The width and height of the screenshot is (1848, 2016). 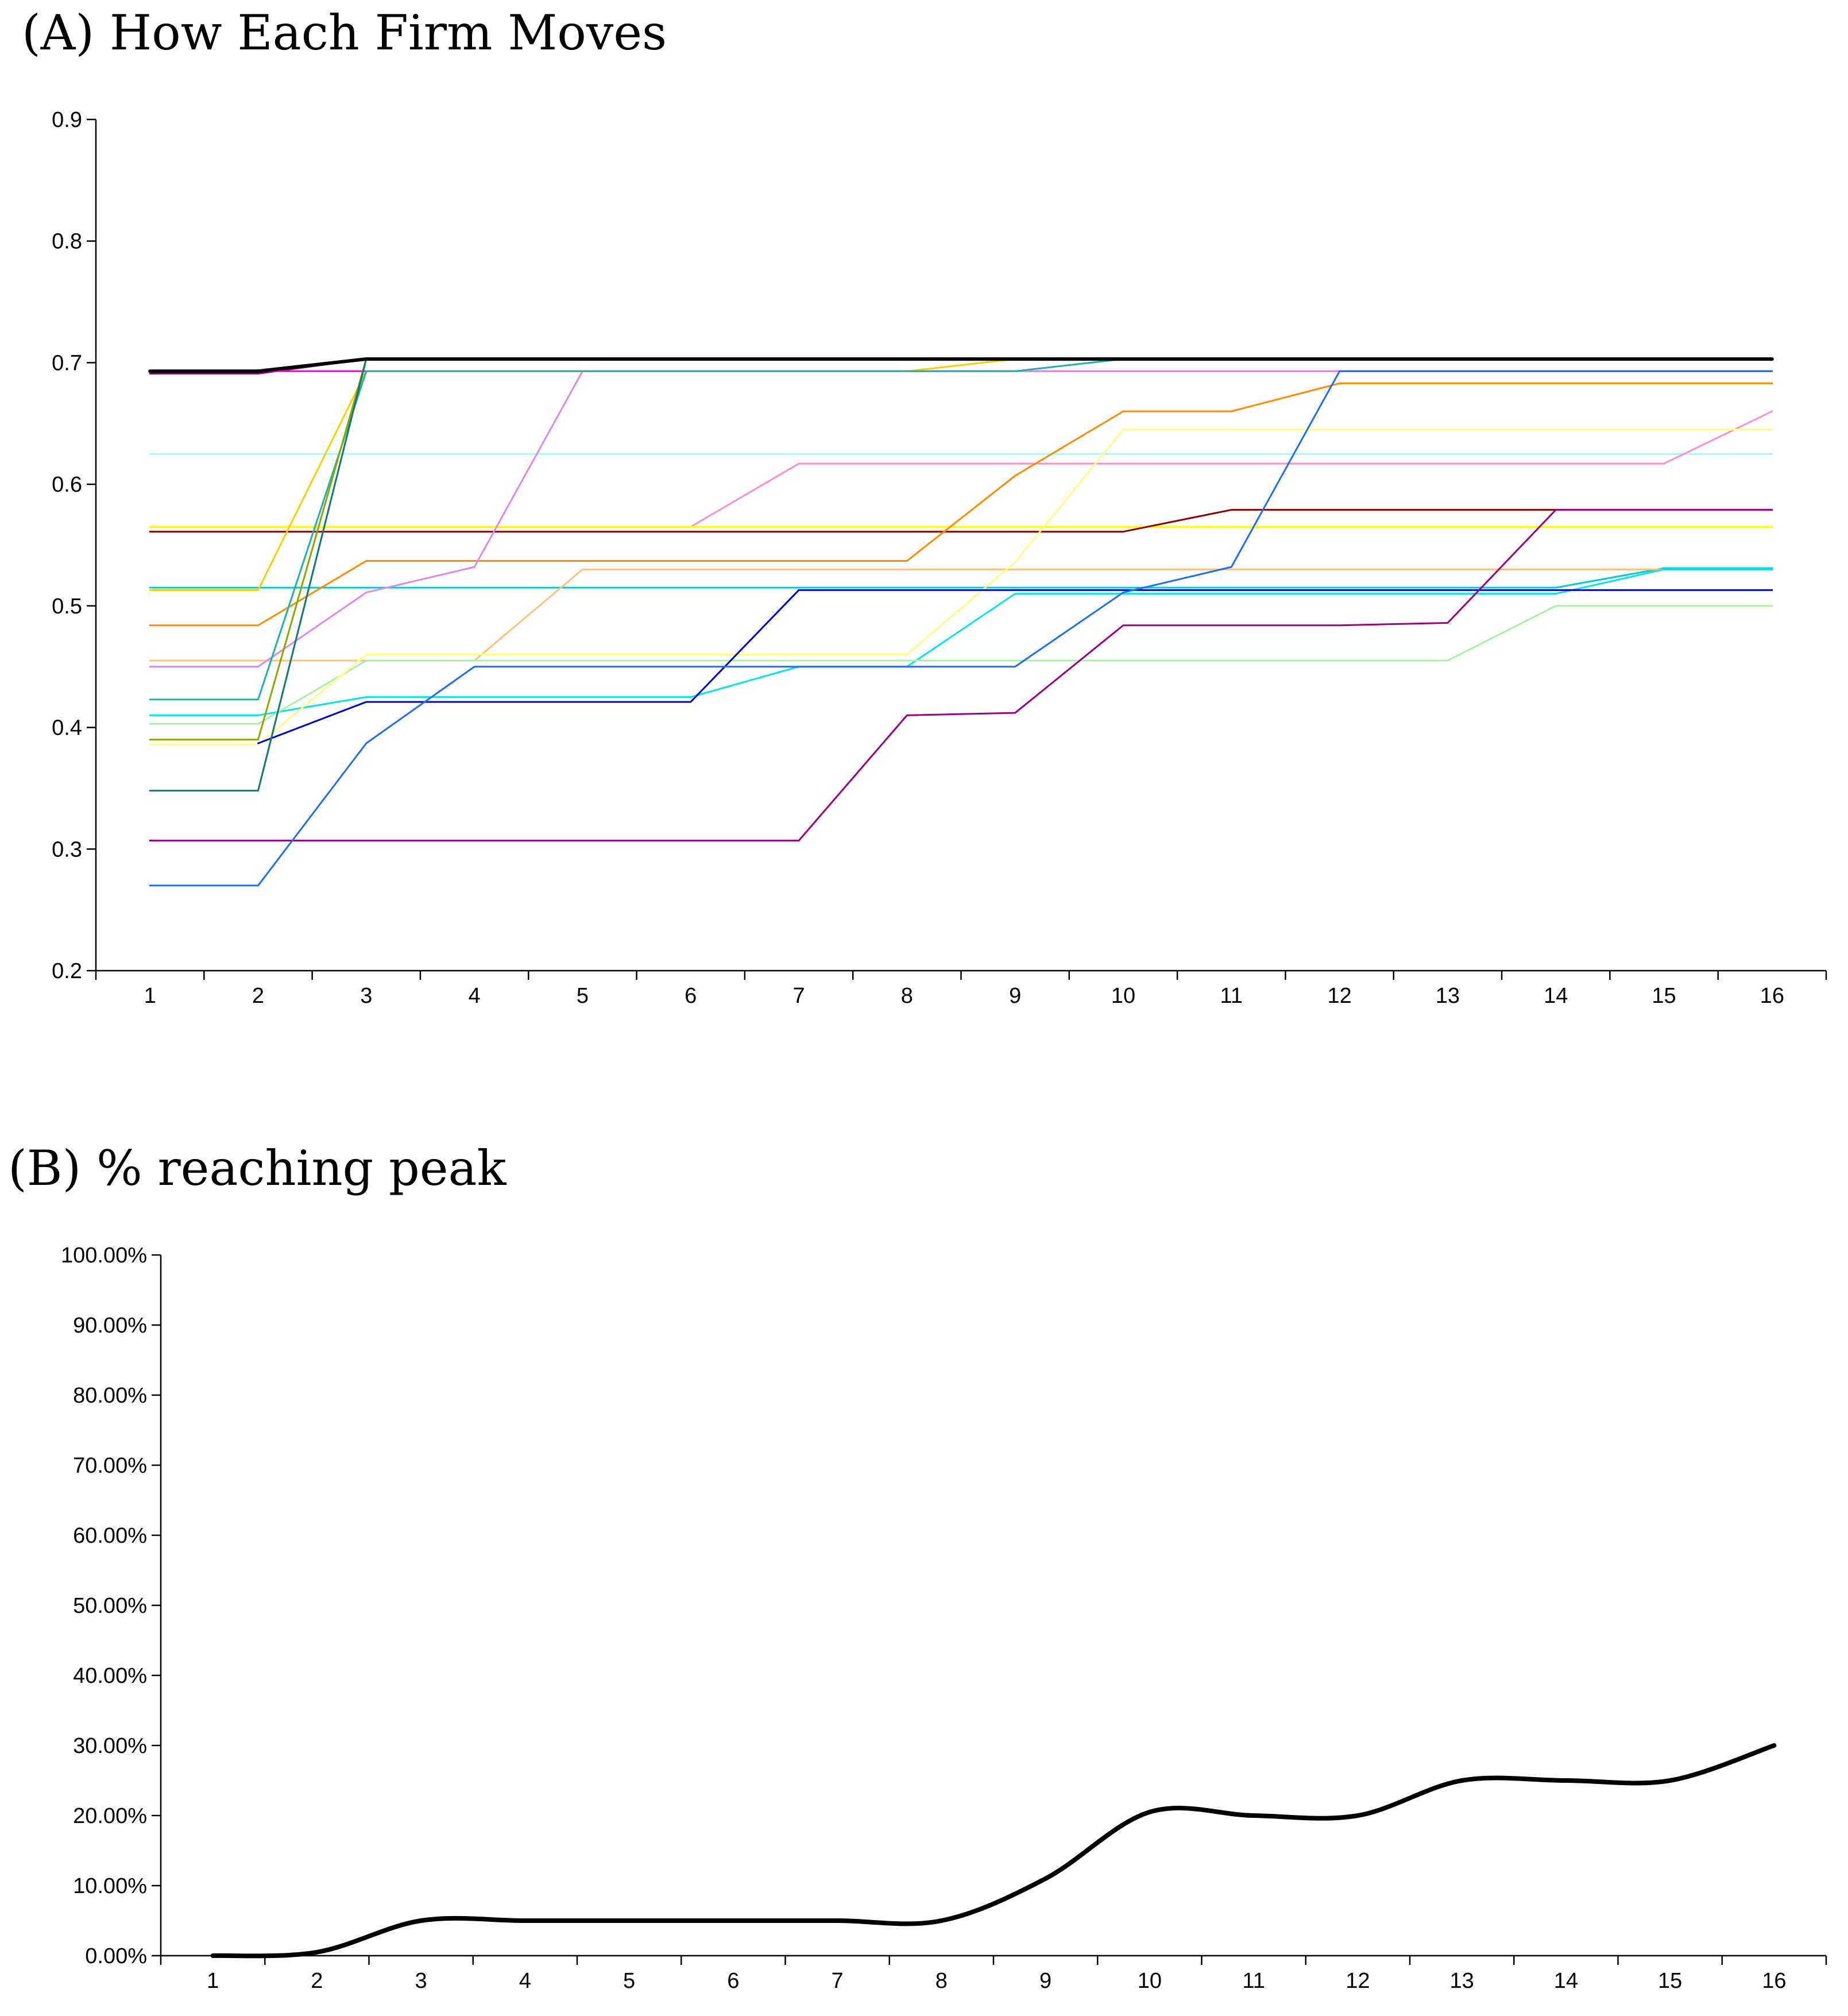 I want to click on y-tick-label: 100.00%, so click(x=104, y=1255).